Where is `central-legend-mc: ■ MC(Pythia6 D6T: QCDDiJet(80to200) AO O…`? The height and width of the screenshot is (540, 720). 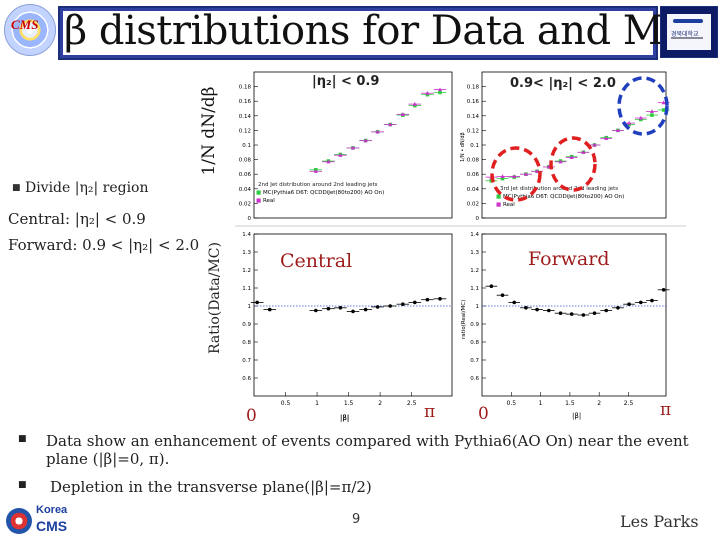
central-legend-mc: ■ MC(Pythia6 D6T: QCDDiJet(80to200) AO O… is located at coordinates (320, 193).